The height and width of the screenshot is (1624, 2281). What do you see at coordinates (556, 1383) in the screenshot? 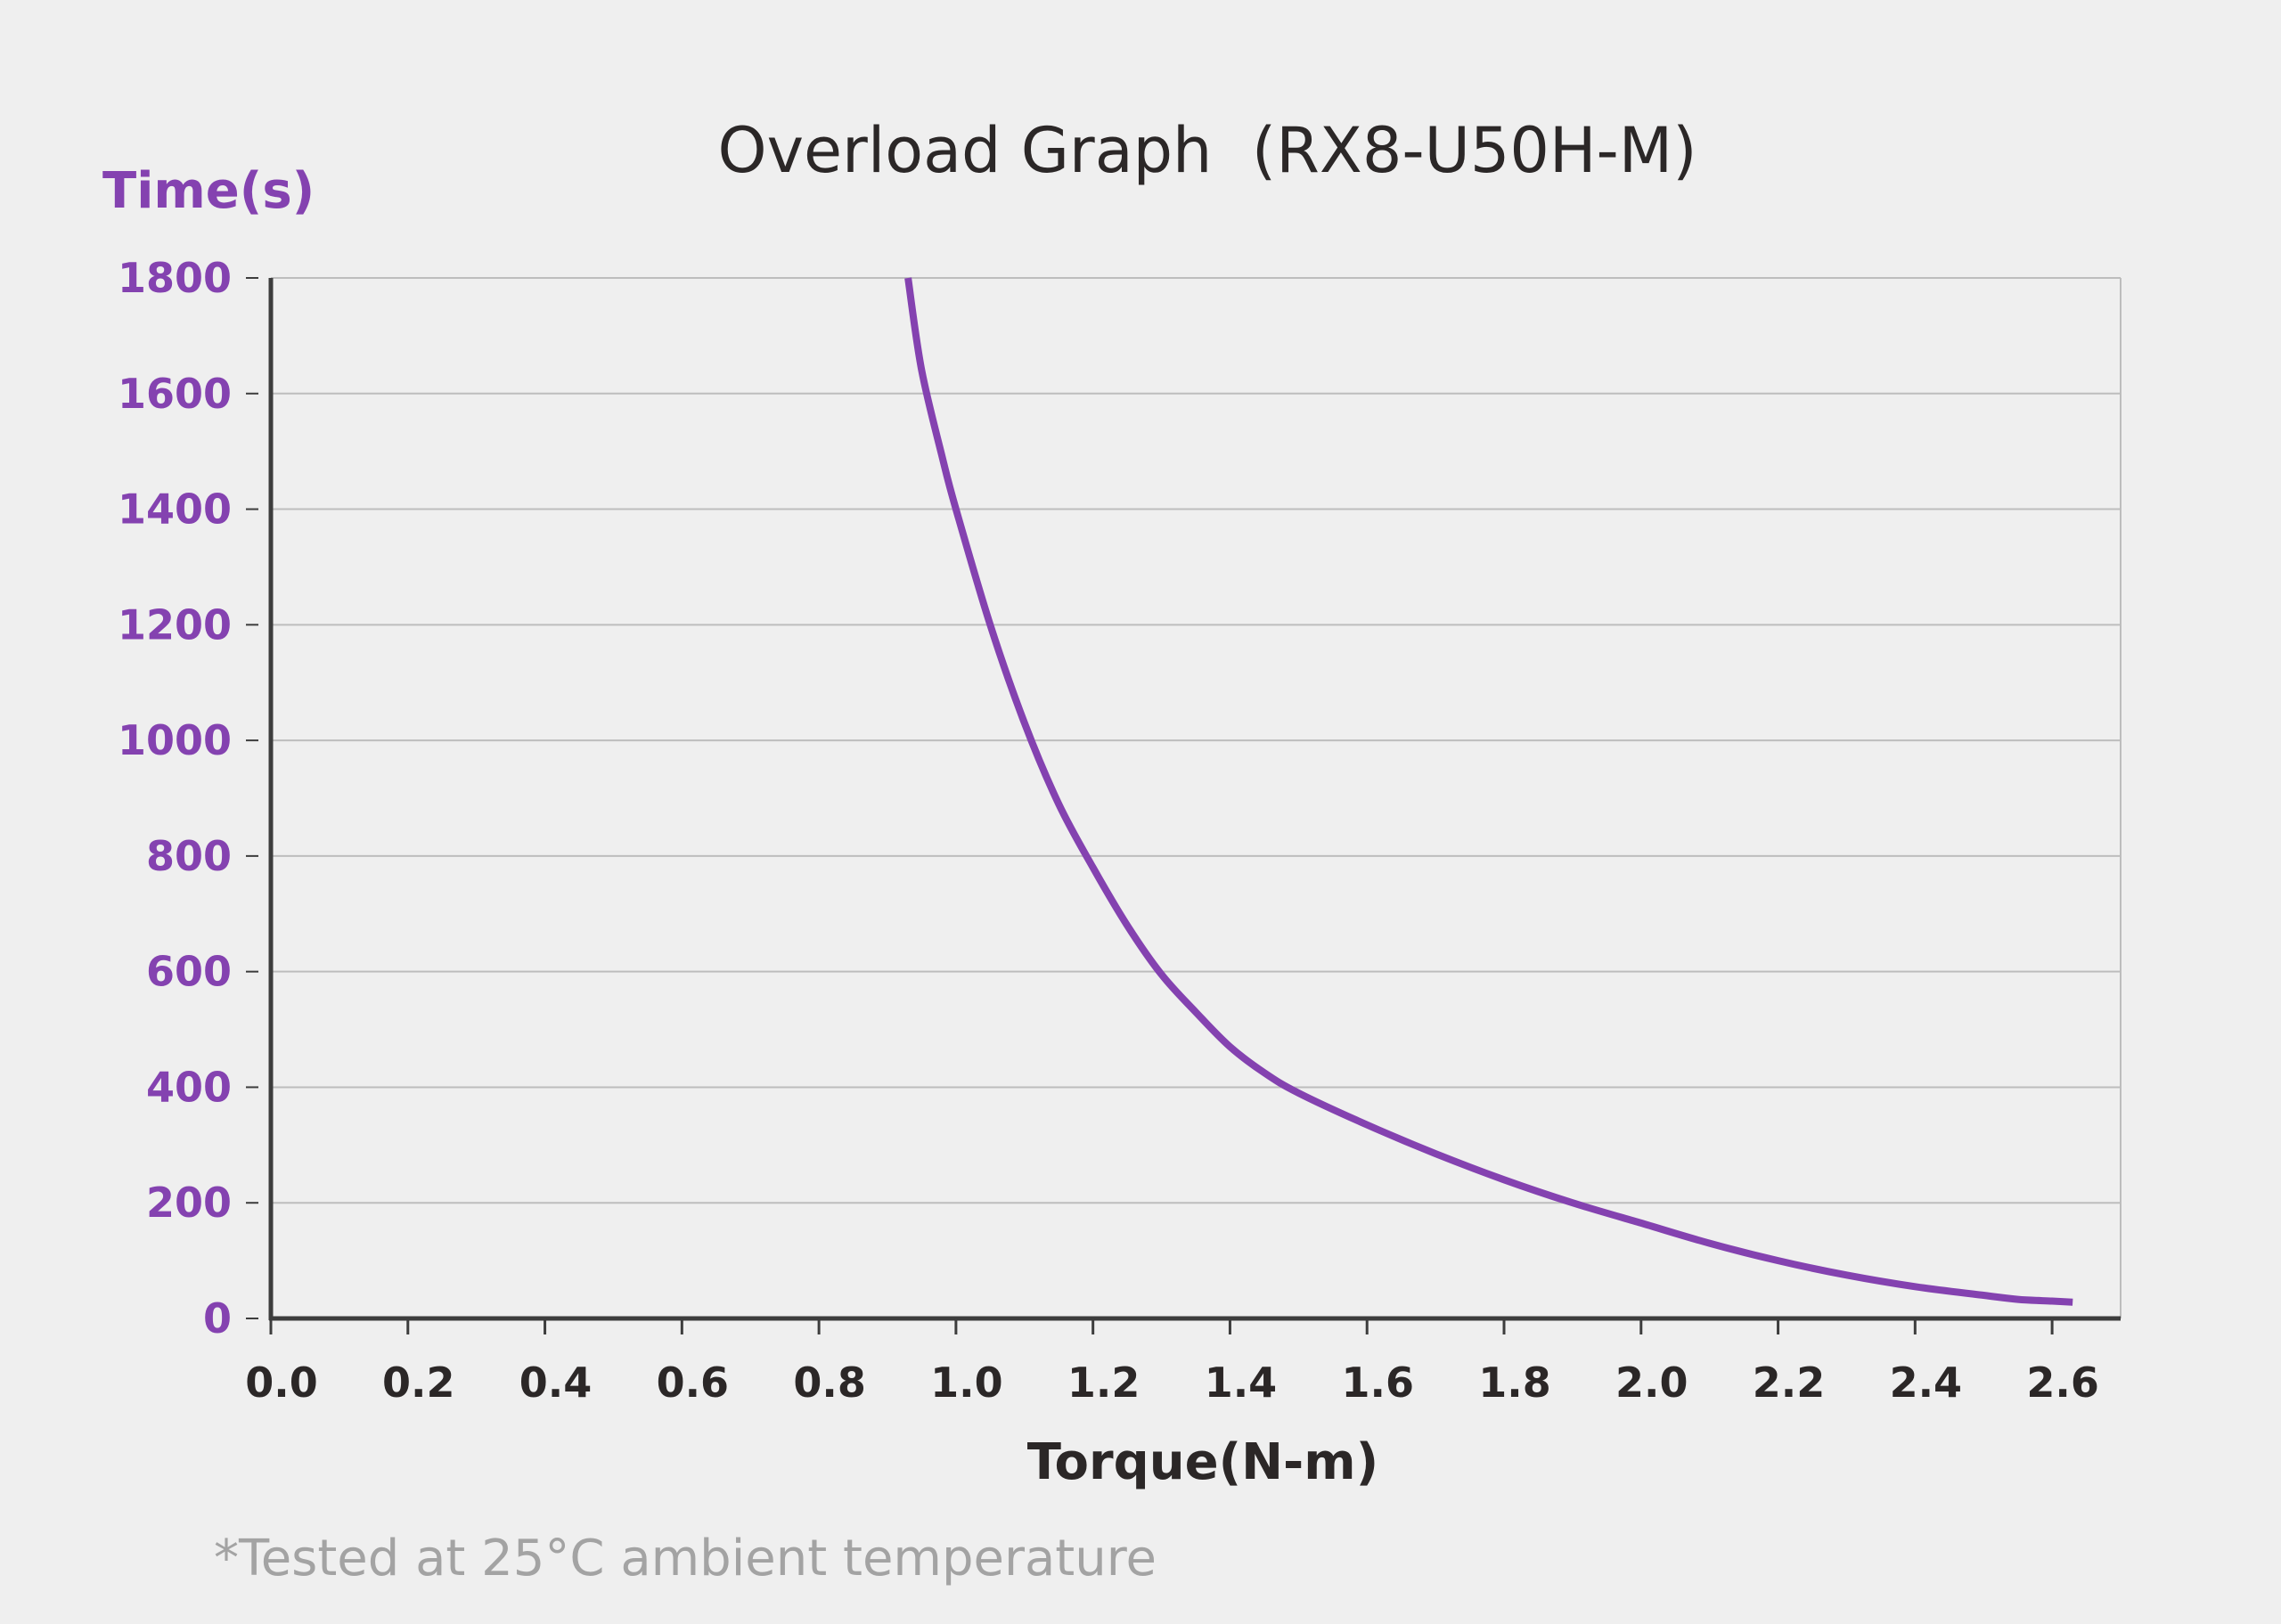
I see `x-tick-label: 0.4` at bounding box center [556, 1383].